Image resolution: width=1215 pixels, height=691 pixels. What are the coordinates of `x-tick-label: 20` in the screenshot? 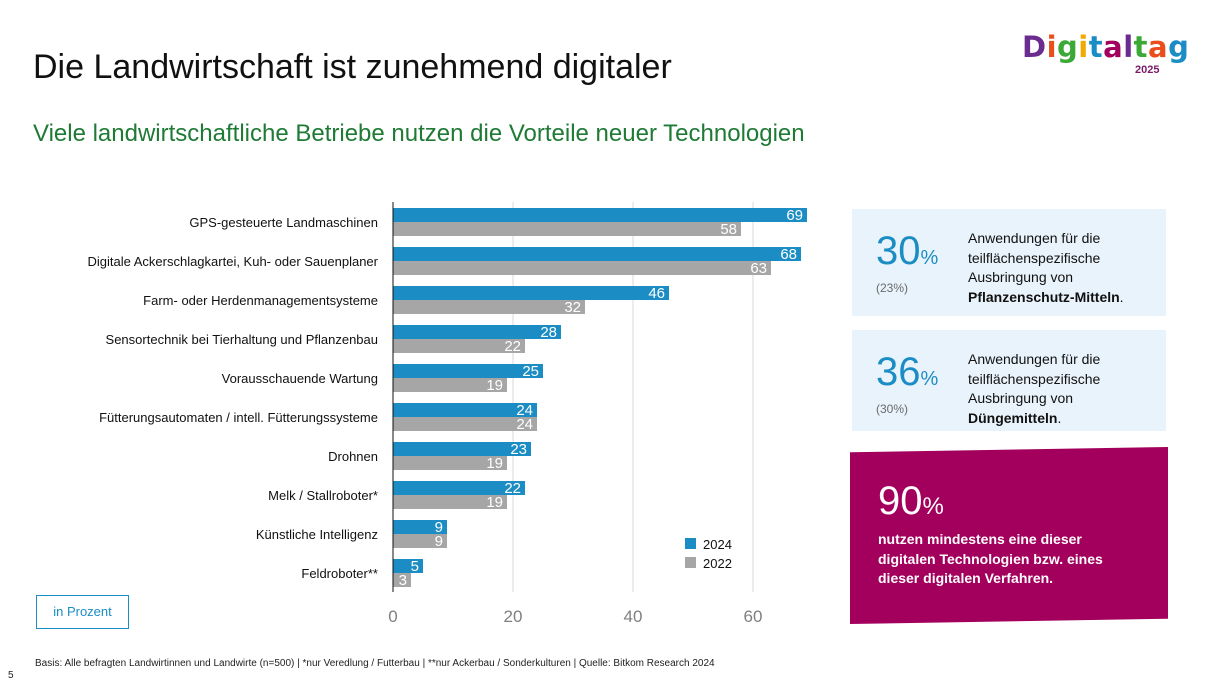 It's located at (513, 616).